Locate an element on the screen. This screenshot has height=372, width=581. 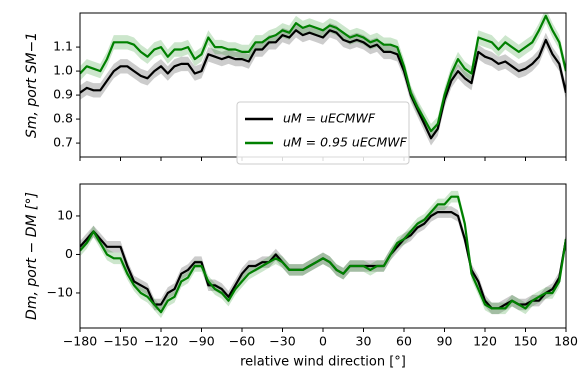
y-tick-label: 0.7 is located at coordinates (63, 142).